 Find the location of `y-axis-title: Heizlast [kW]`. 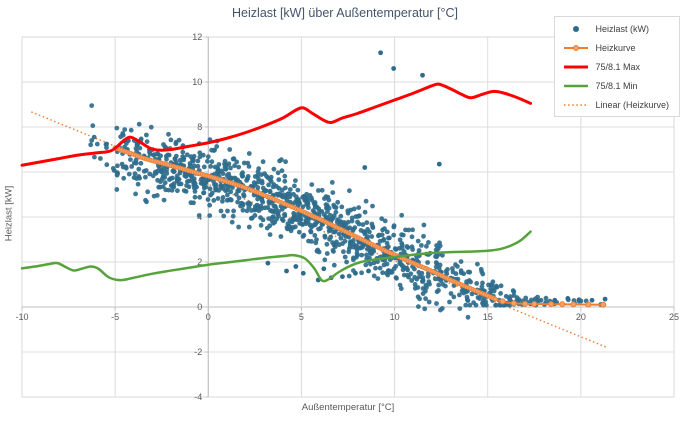

y-axis-title: Heizlast [kW] is located at coordinates (9, 213).